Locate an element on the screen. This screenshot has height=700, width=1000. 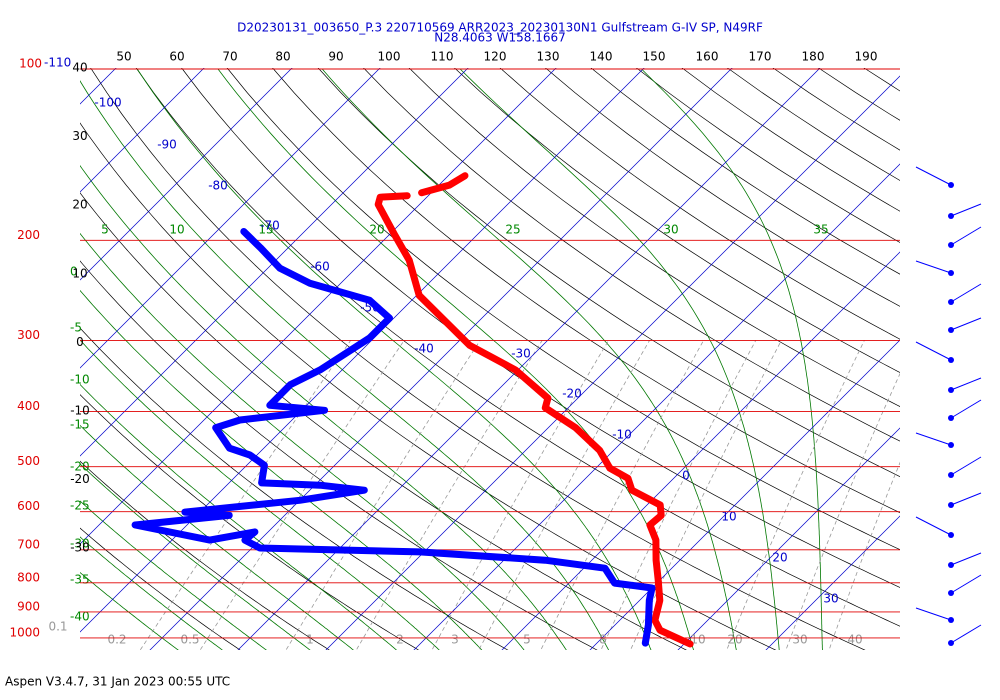
top-scale-label: 140 is located at coordinates (601, 57).